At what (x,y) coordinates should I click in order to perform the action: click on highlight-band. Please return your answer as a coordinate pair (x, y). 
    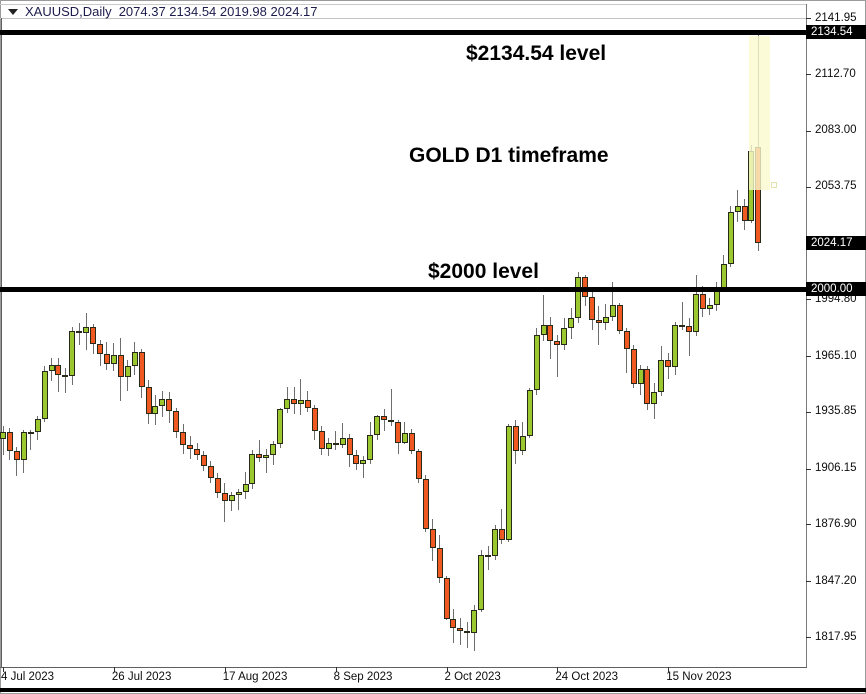
    Looking at the image, I should click on (759, 113).